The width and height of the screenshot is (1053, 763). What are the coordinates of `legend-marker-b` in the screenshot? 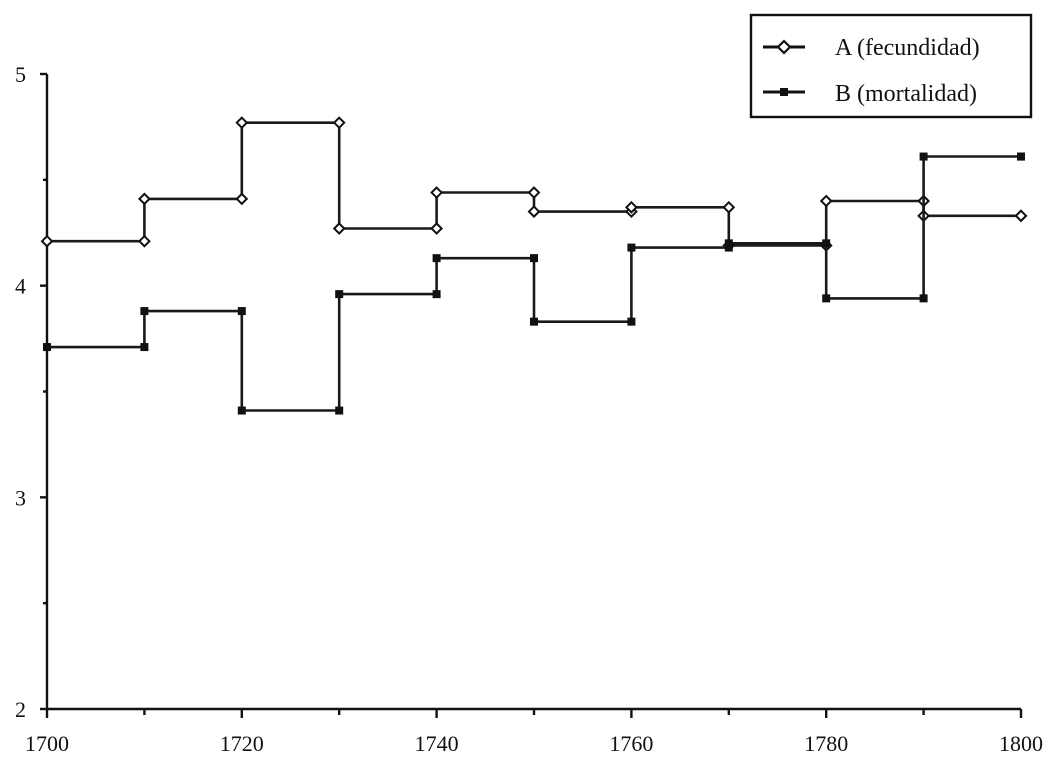 It's located at (784, 92).